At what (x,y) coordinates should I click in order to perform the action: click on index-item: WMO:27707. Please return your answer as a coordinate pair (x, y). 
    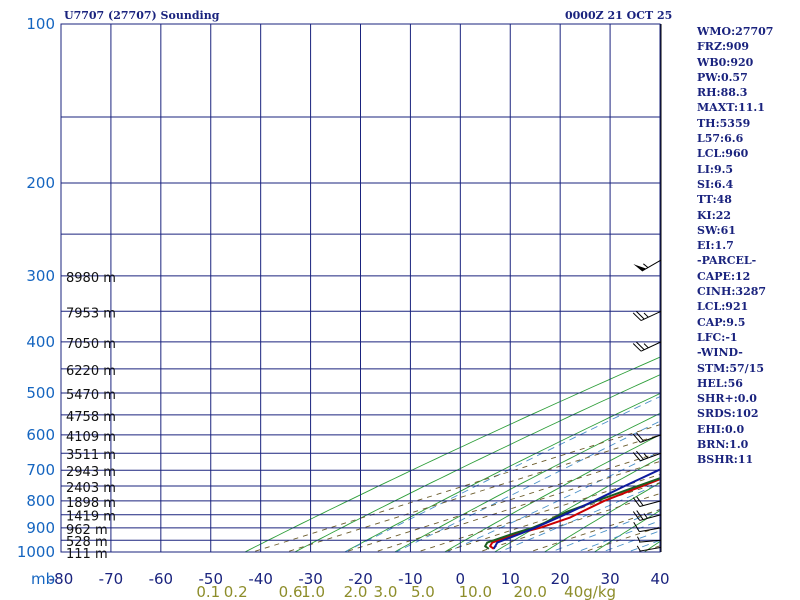
    Looking at the image, I should click on (735, 31).